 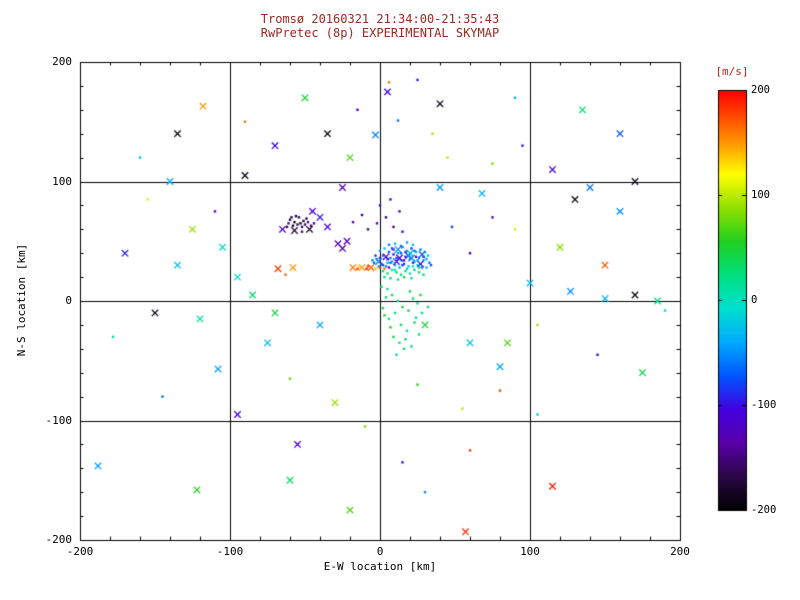 What do you see at coordinates (380, 19) in the screenshot?
I see `plot-title-line1: Tromsø 20160321 21:34:00-21:35:43` at bounding box center [380, 19].